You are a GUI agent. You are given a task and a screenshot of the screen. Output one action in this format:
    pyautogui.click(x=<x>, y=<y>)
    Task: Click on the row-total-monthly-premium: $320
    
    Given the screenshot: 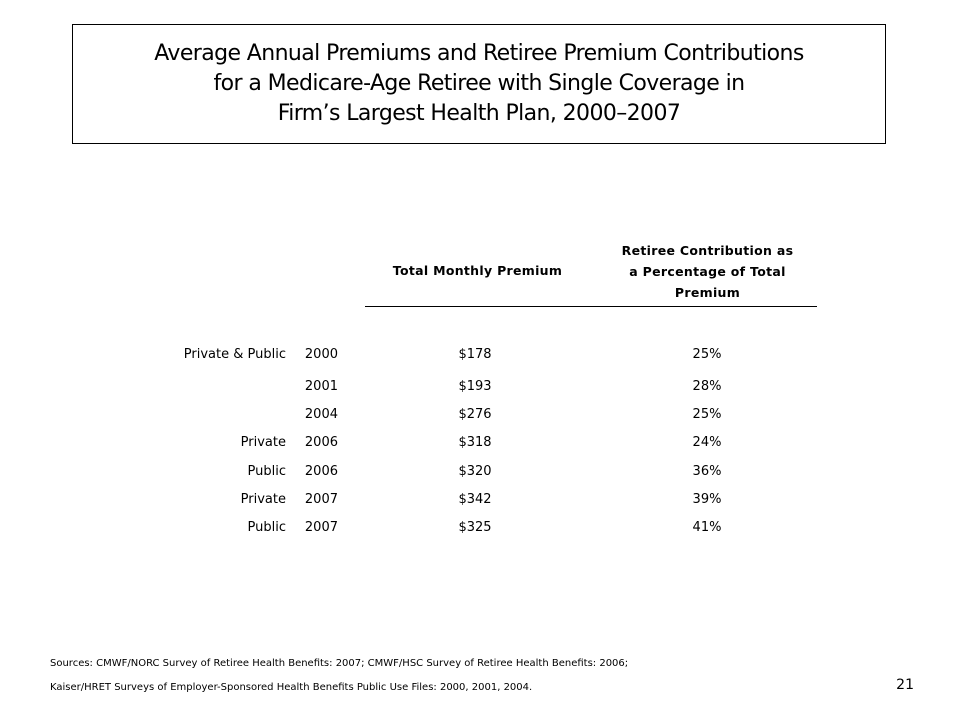 What is the action you would take?
    pyautogui.click(x=475, y=471)
    